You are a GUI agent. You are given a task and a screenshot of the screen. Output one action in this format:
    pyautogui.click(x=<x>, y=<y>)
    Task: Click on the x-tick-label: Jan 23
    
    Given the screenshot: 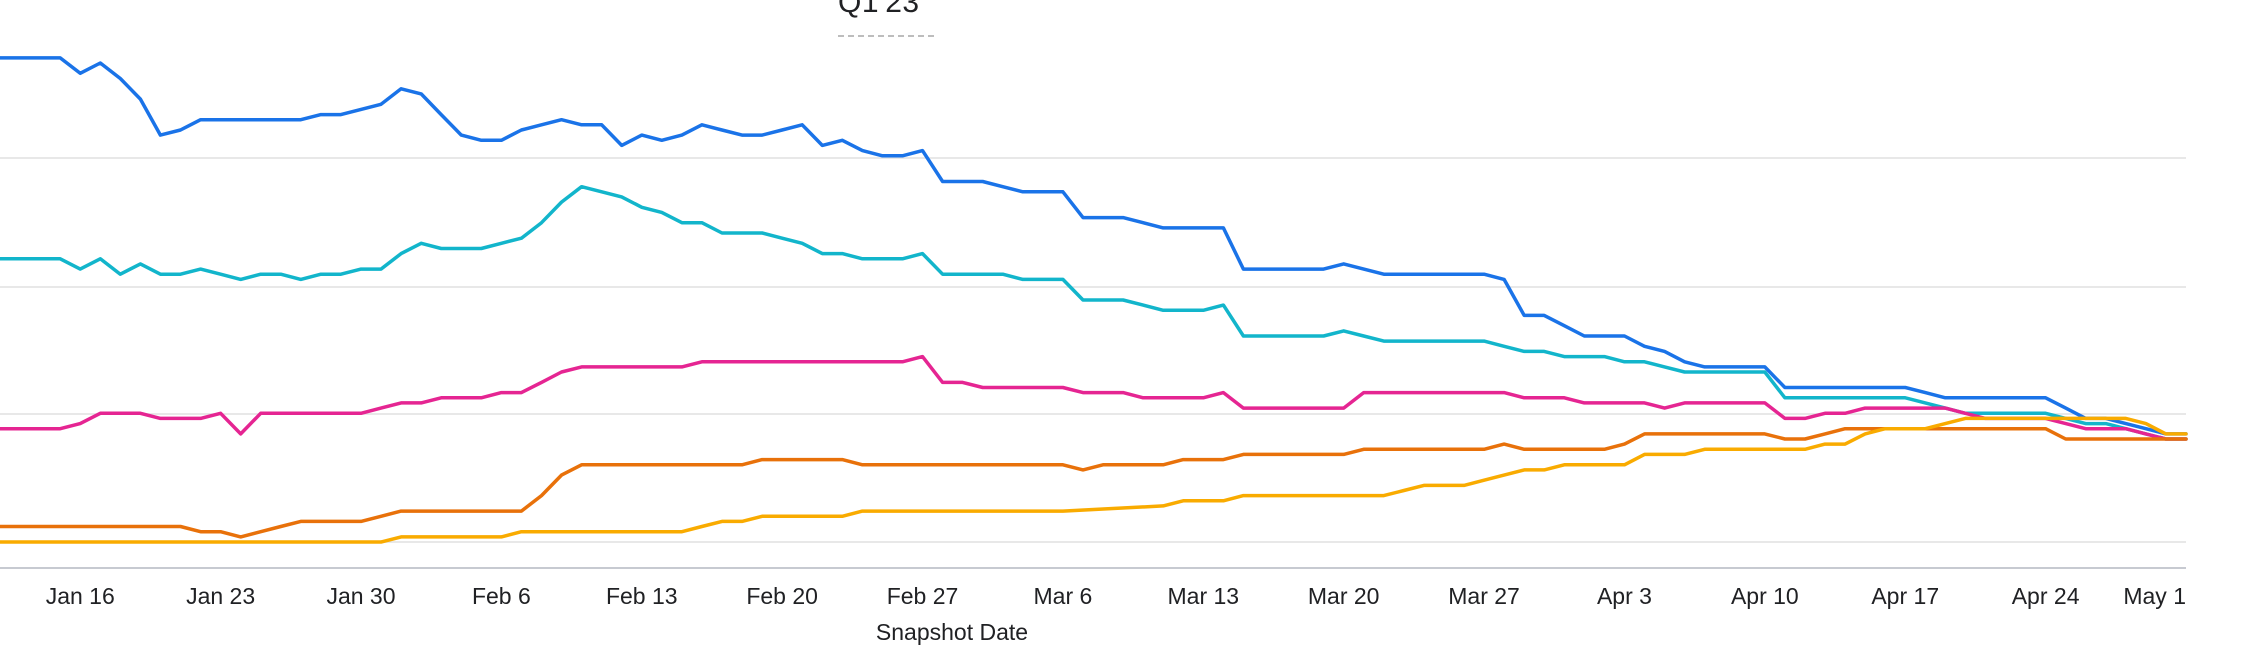 What is the action you would take?
    pyautogui.click(x=220, y=596)
    